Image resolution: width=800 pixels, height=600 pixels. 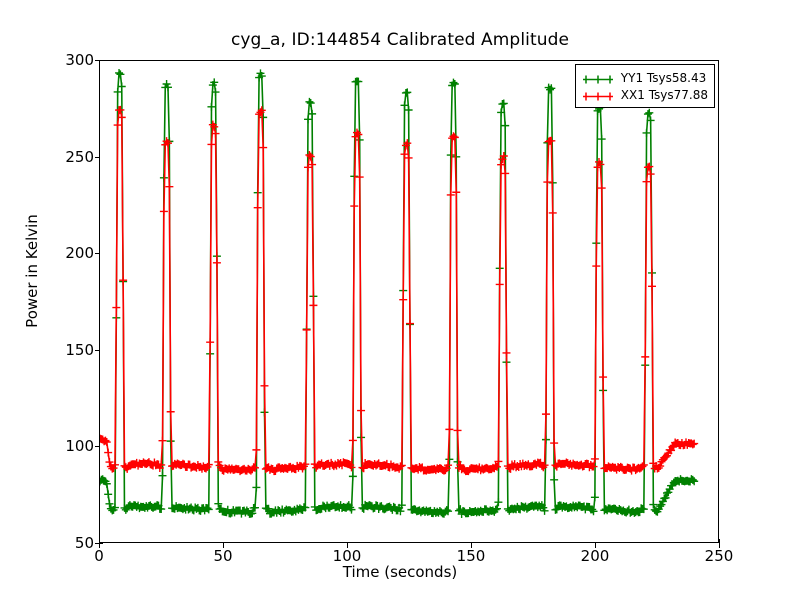 I want to click on y-tick-label: 50, so click(x=84, y=543).